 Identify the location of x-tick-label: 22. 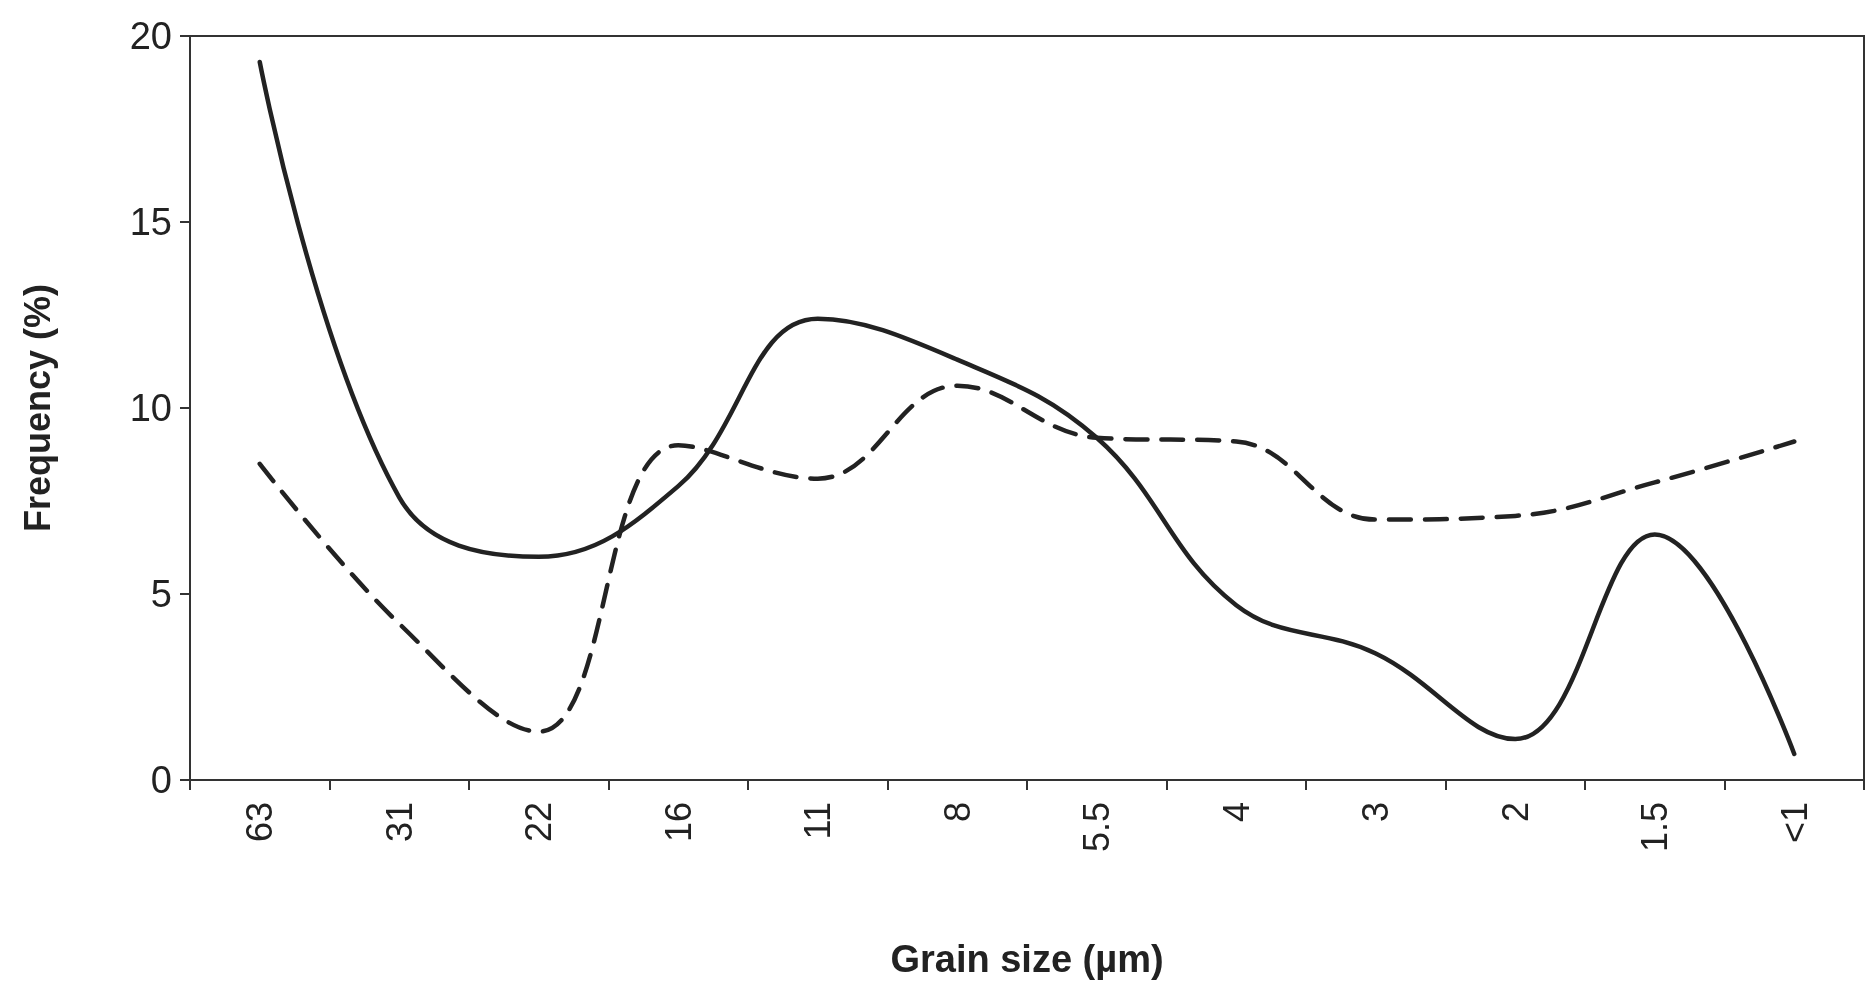
(539, 822).